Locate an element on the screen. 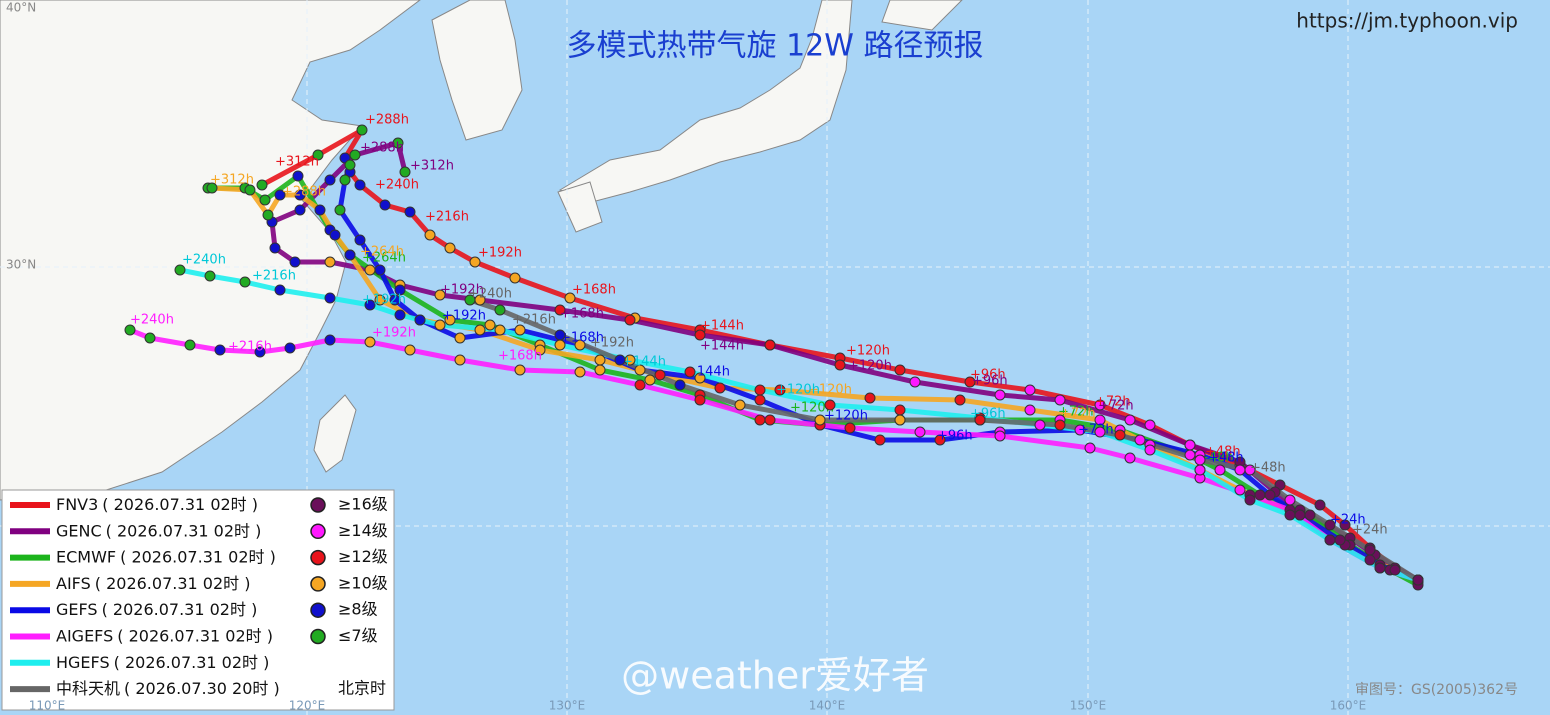  intensity-label: ≤7级 is located at coordinates (358, 635).